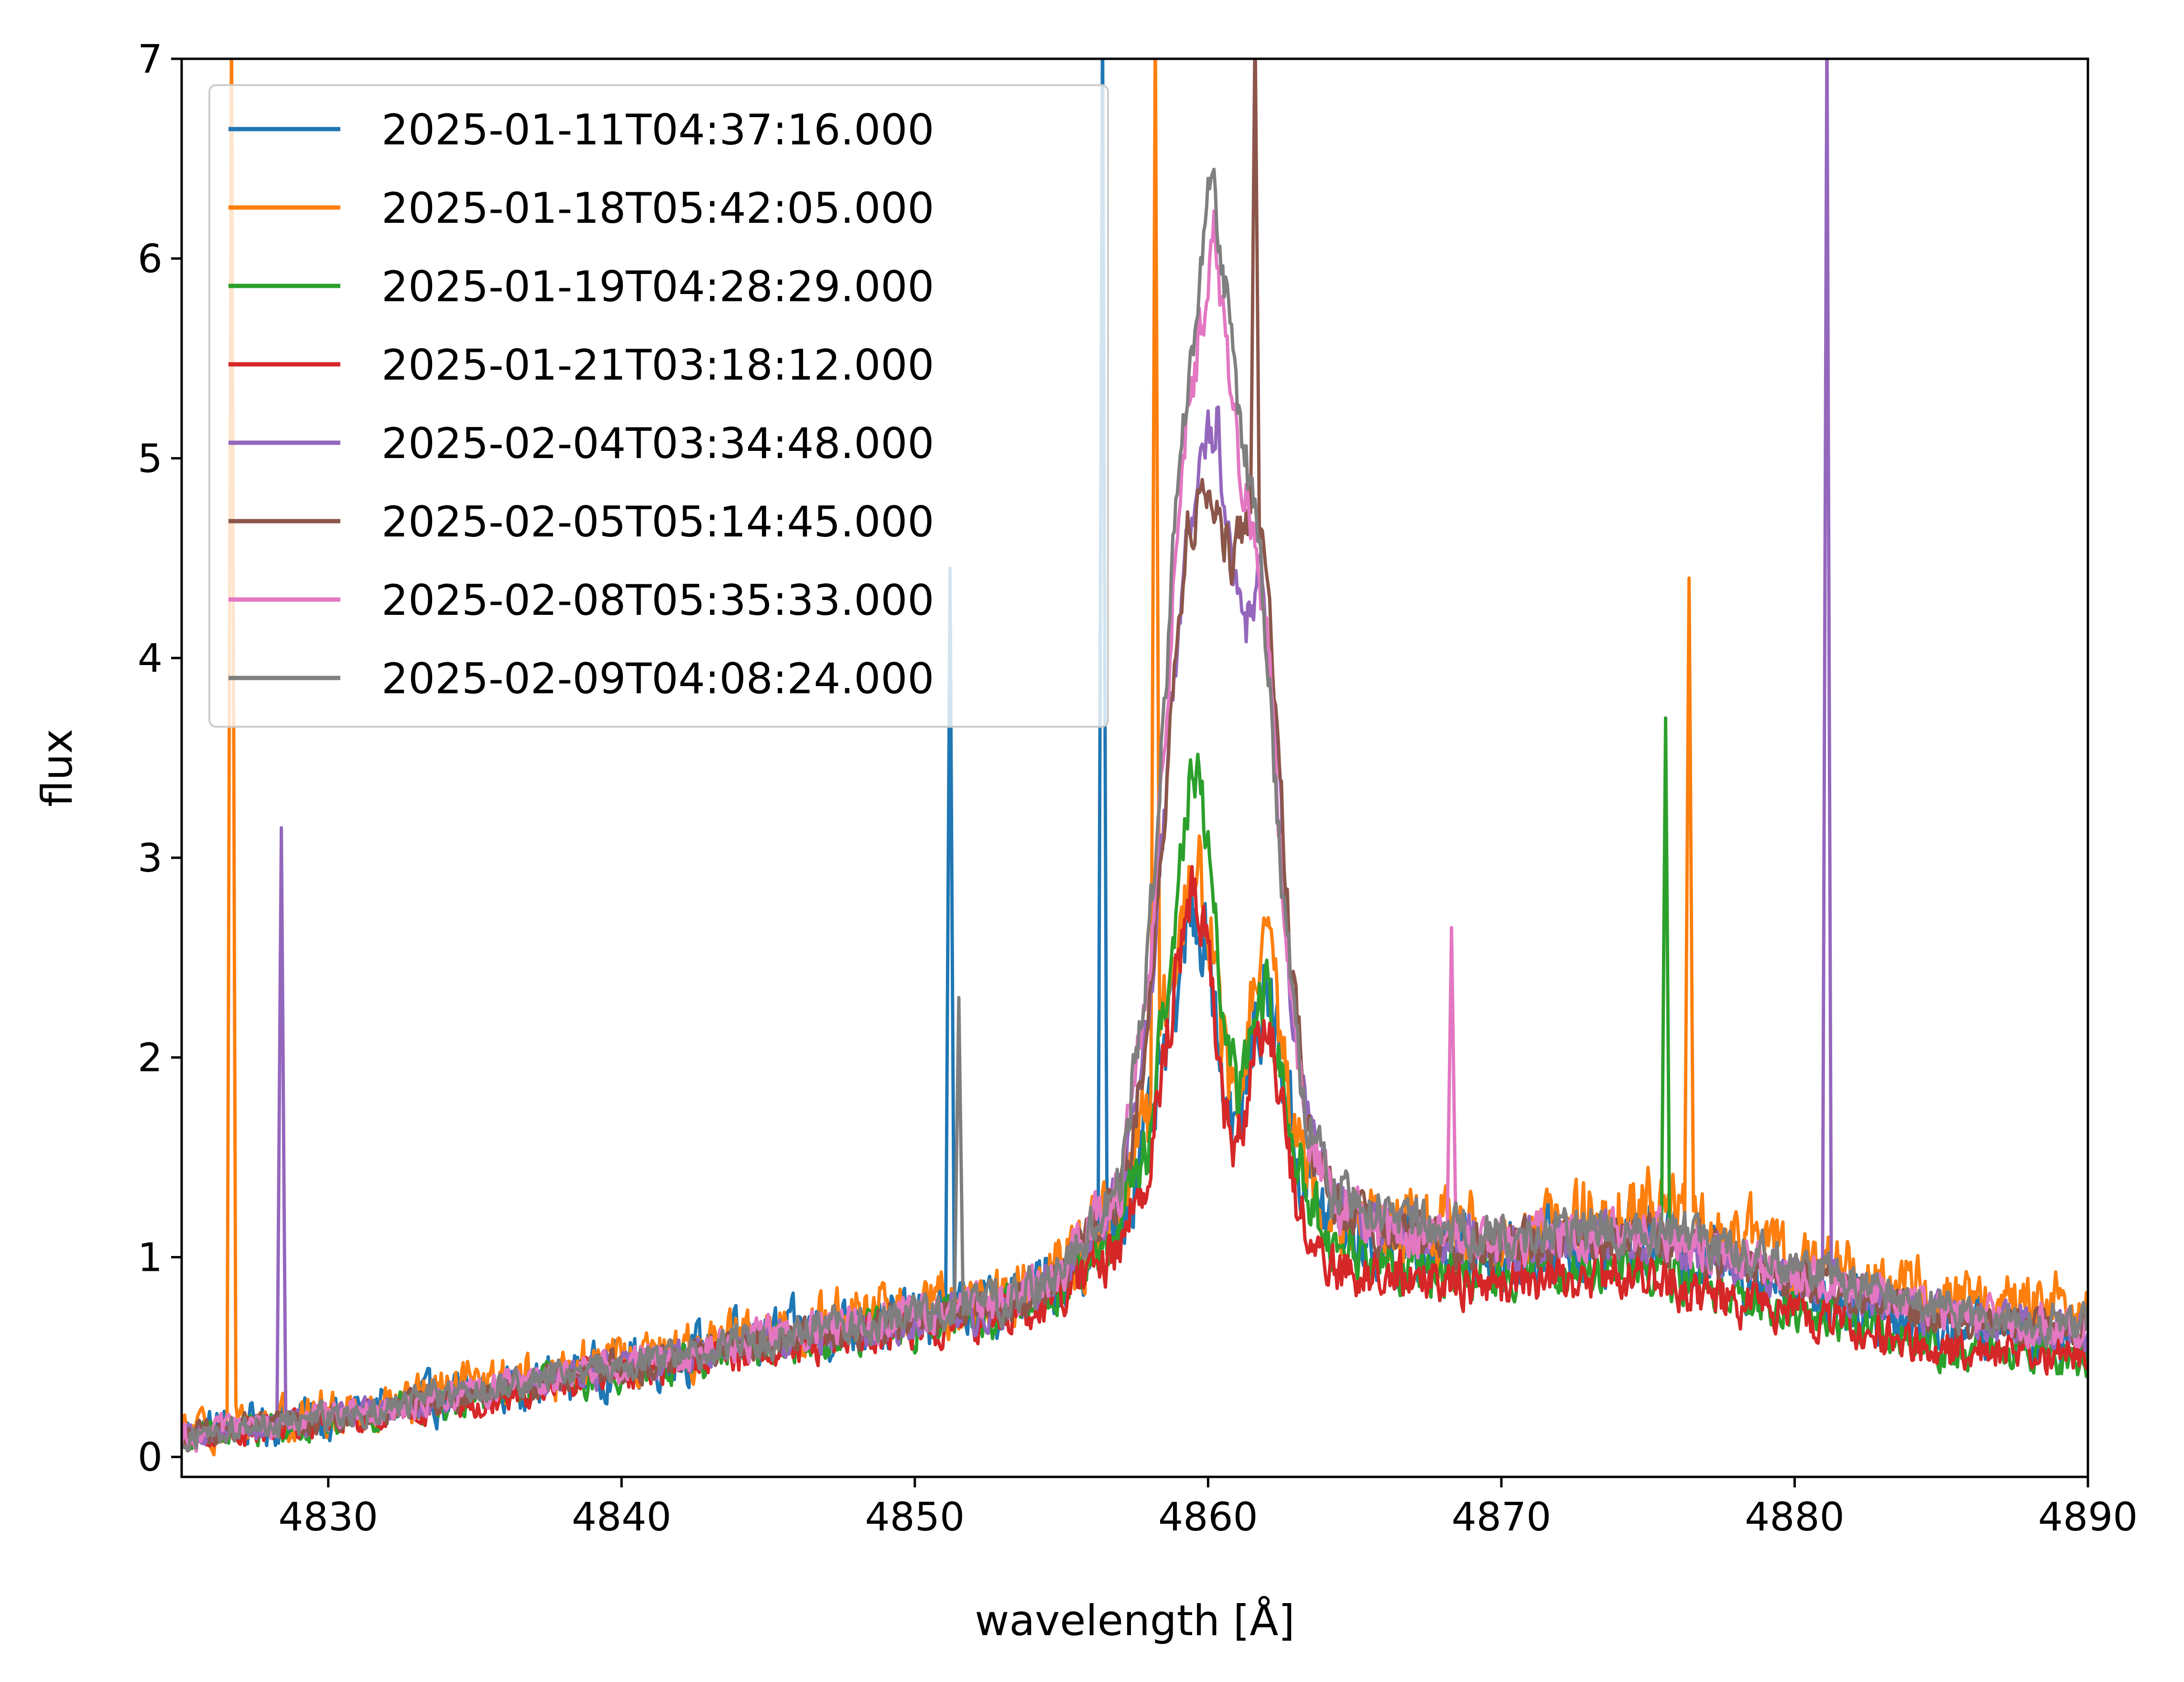  What do you see at coordinates (657, 521) in the screenshot?
I see `legend-label: 2025-02-05T05:14:45.000` at bounding box center [657, 521].